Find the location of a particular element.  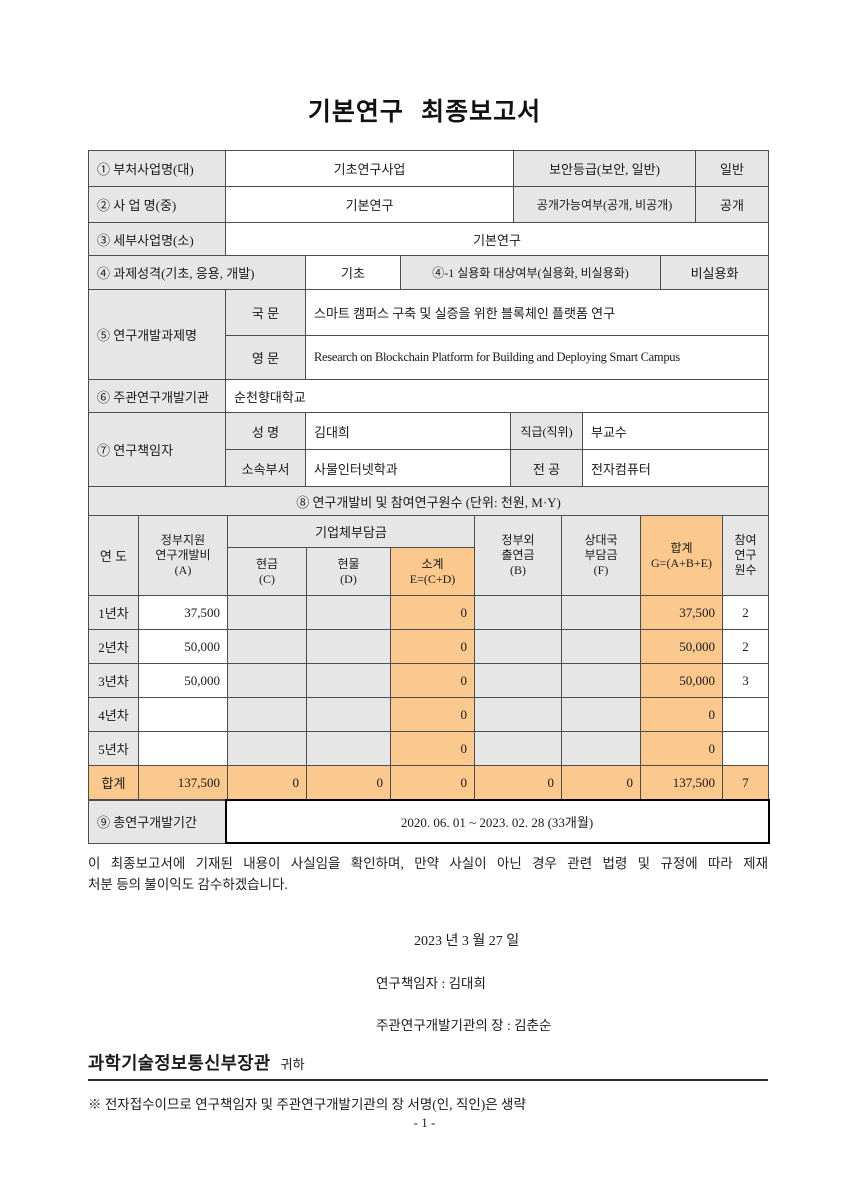

col-header-partner-country: 상대국 부담금 (F) is located at coordinates (601, 555).